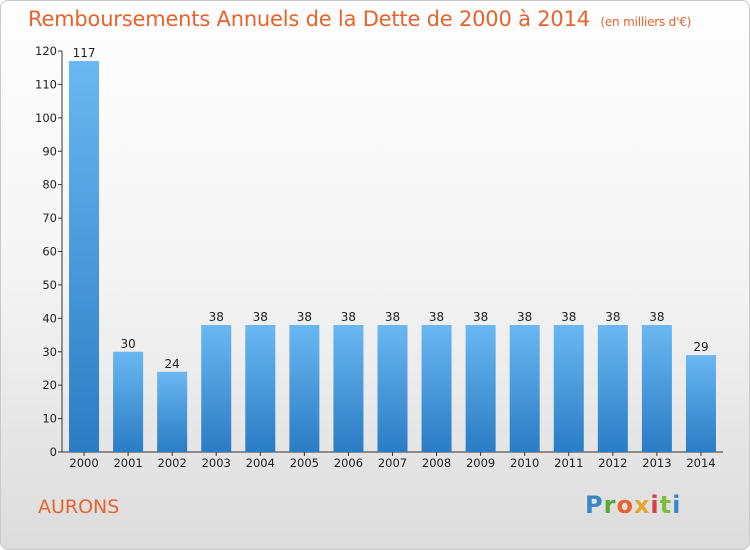 The height and width of the screenshot is (550, 750). What do you see at coordinates (666, 505) in the screenshot?
I see `logo-letter: t` at bounding box center [666, 505].